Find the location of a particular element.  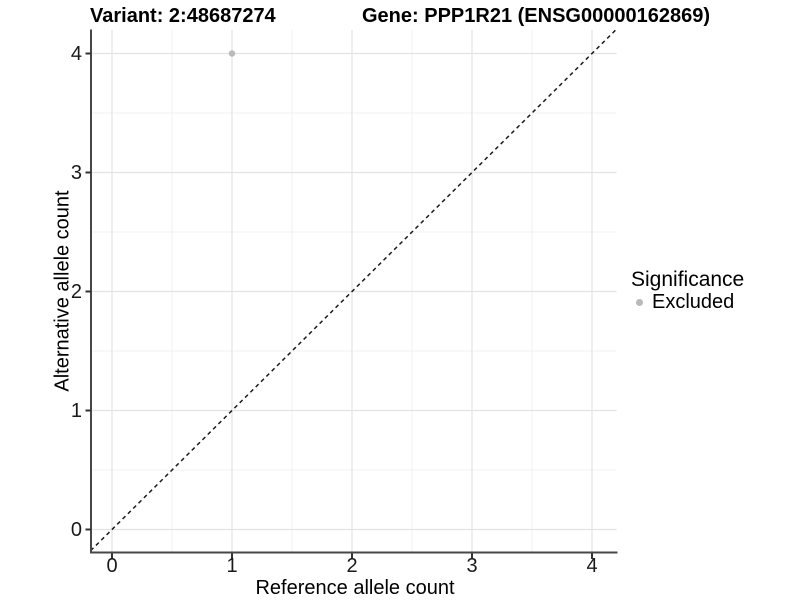

x-tick-label: 1 is located at coordinates (232, 566).